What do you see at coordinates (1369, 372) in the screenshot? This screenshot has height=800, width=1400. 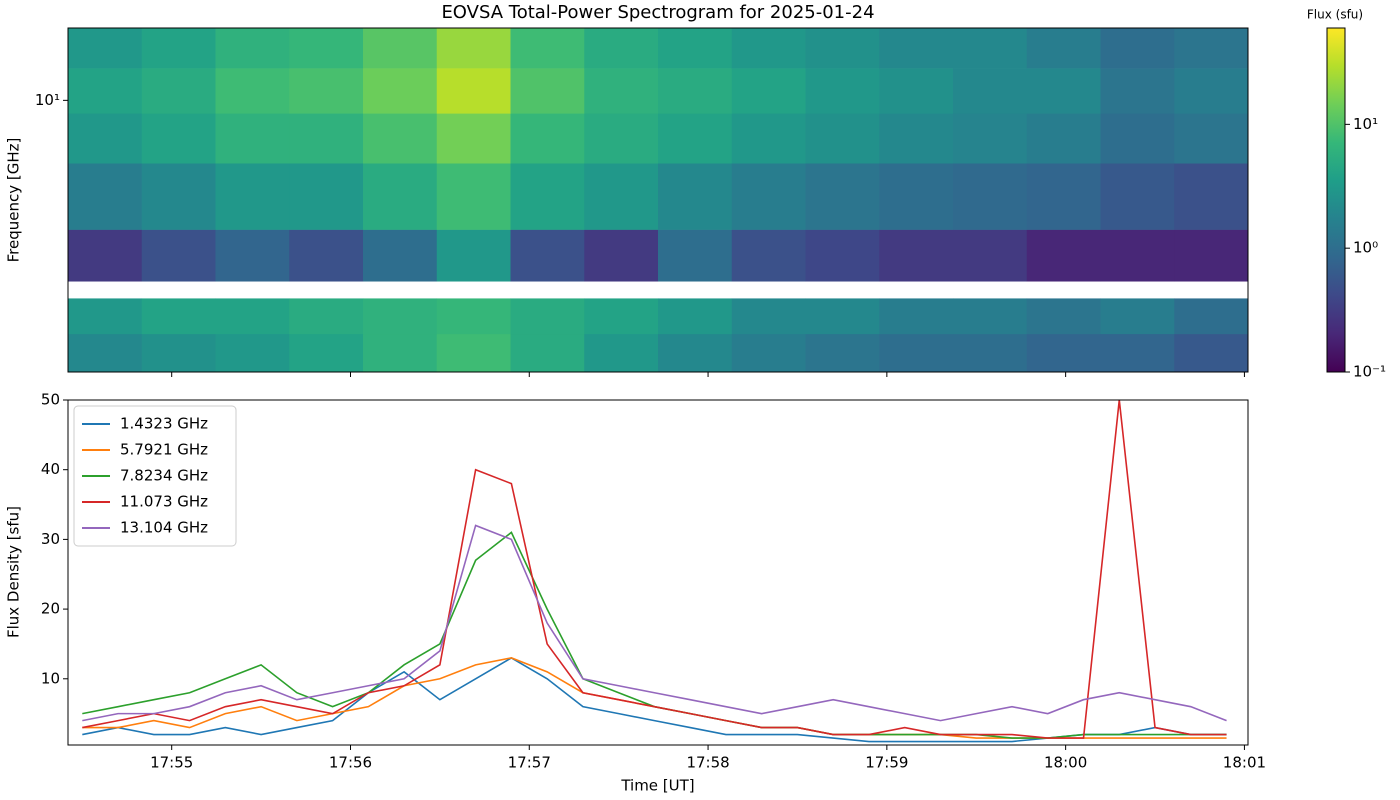 I see `colorbar-tick-label: 10⁻¹` at bounding box center [1369, 372].